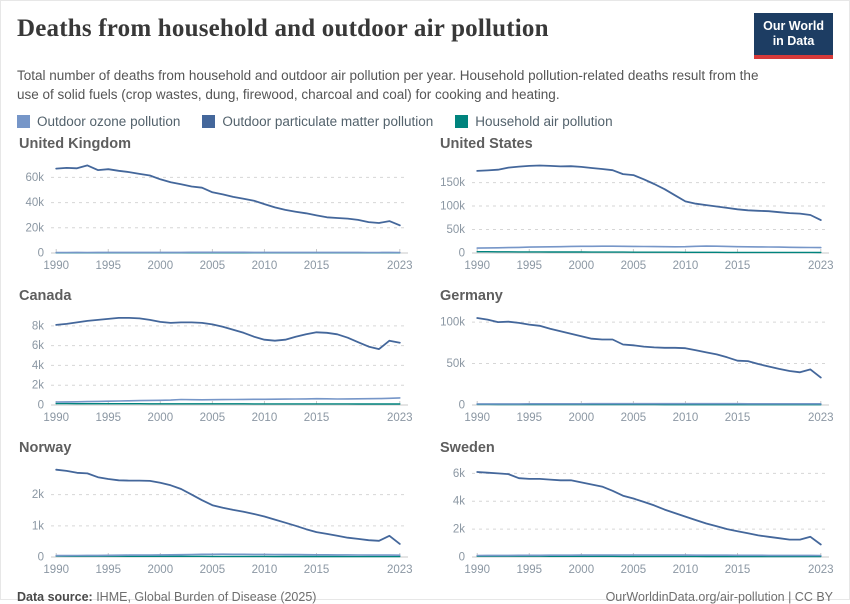 The width and height of the screenshot is (850, 604). I want to click on line-chart-norway: 0 1k 2k 1990 1995 2000 2005 2010 2015 2023, so click(214, 520).